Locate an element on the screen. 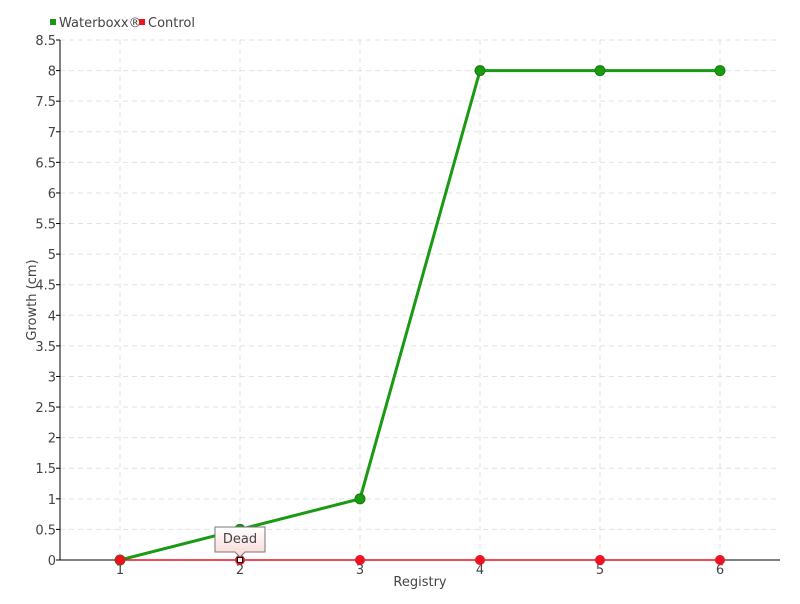 This screenshot has height=604, width=800. x-tick-label: 4 is located at coordinates (480, 570).